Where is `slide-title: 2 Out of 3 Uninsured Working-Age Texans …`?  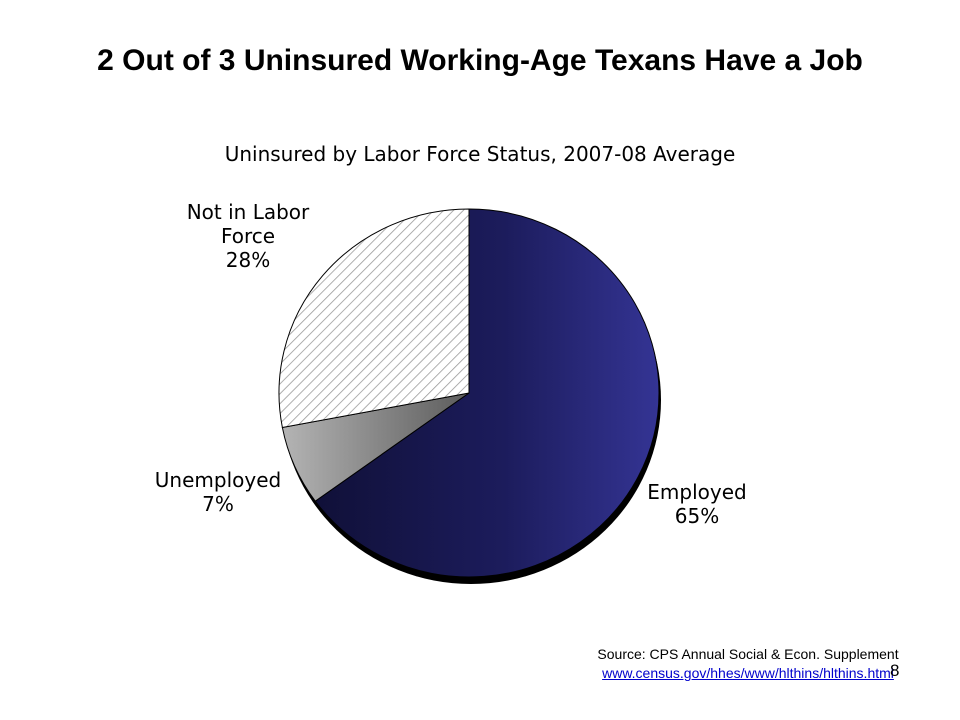
slide-title: 2 Out of 3 Uninsured Working-Age Texans … is located at coordinates (480, 60).